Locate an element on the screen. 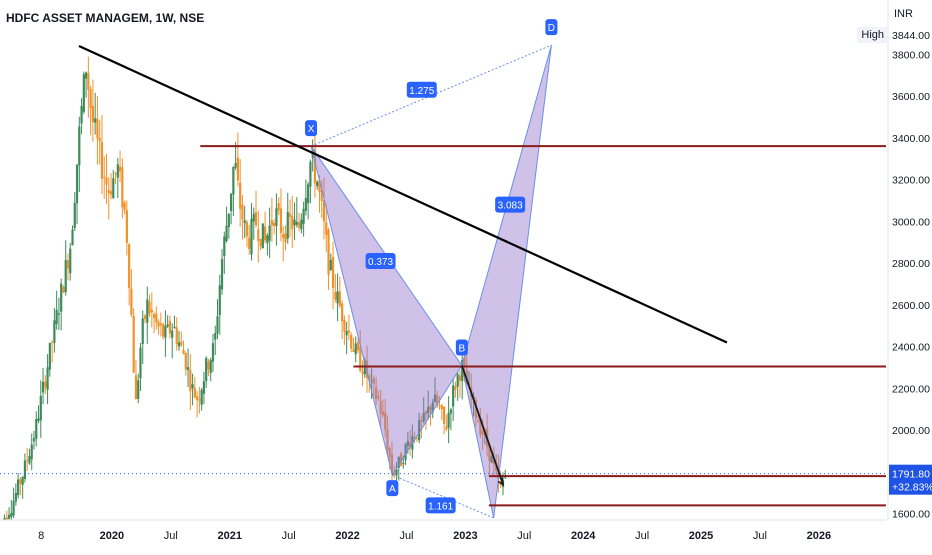  y-tick-label: 3600.00 is located at coordinates (911, 97).